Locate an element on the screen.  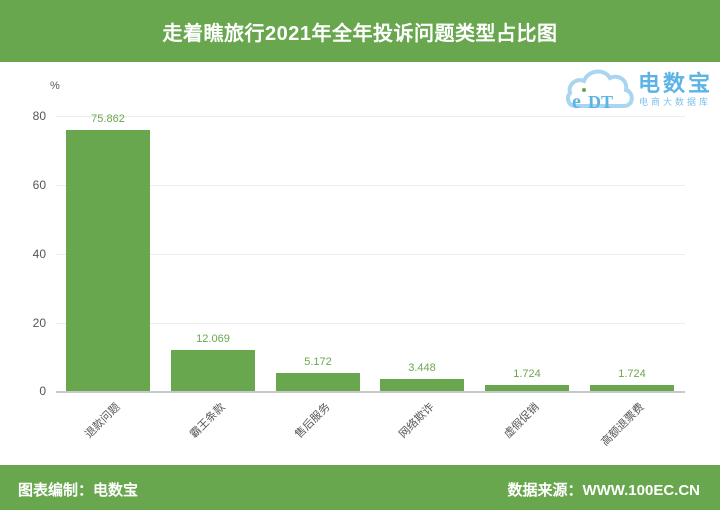
y-tick-20: 20 is located at coordinates (39, 323).